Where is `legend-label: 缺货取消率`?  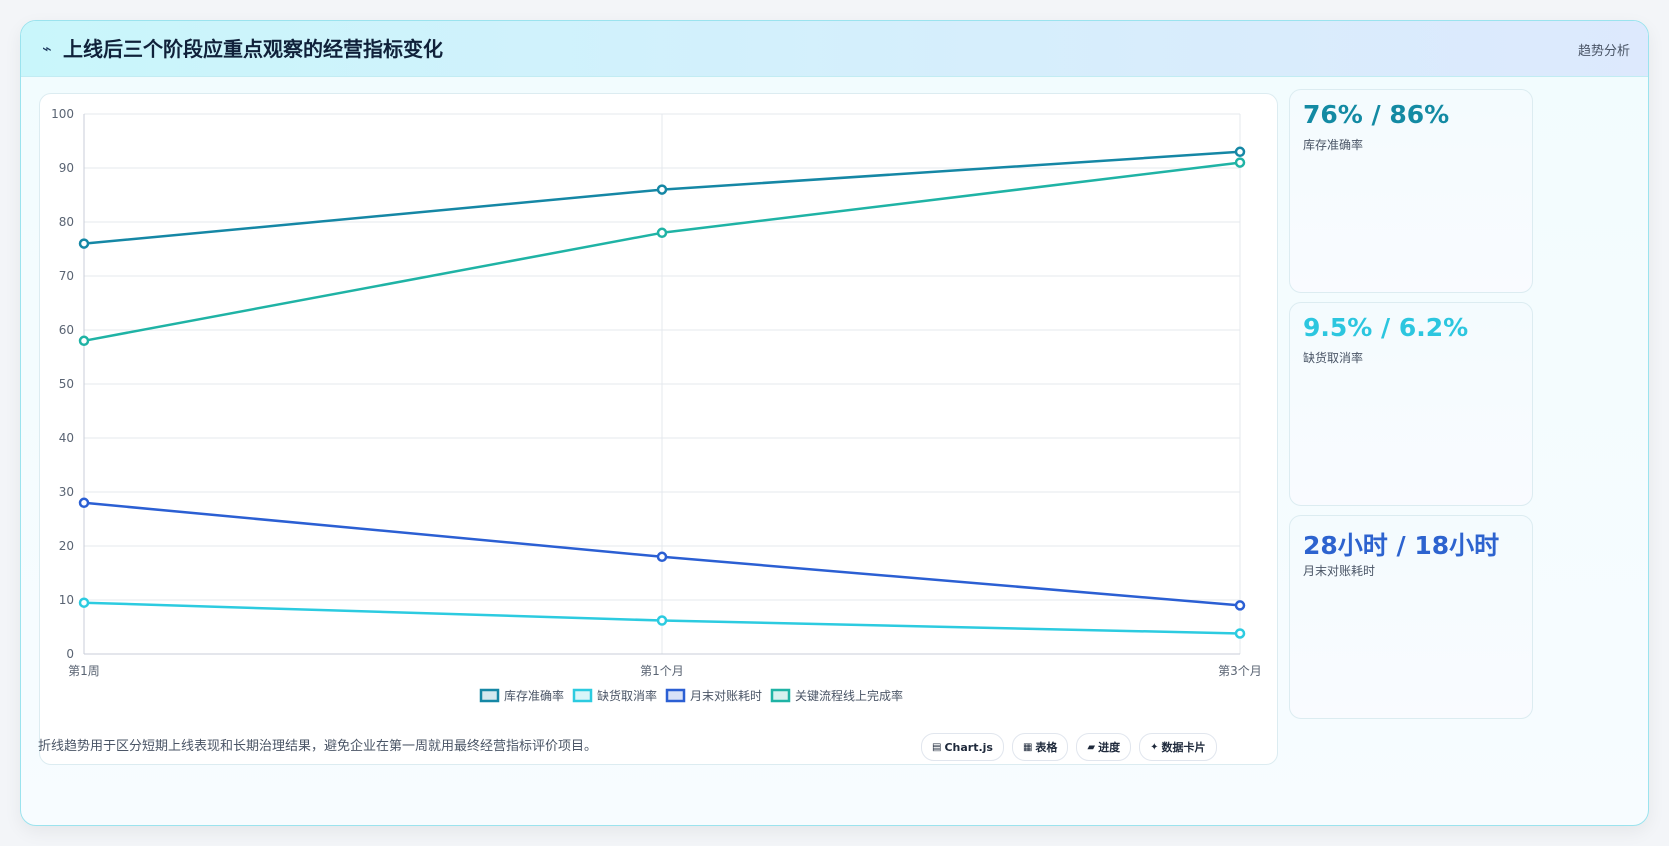 legend-label: 缺货取消率 is located at coordinates (627, 695).